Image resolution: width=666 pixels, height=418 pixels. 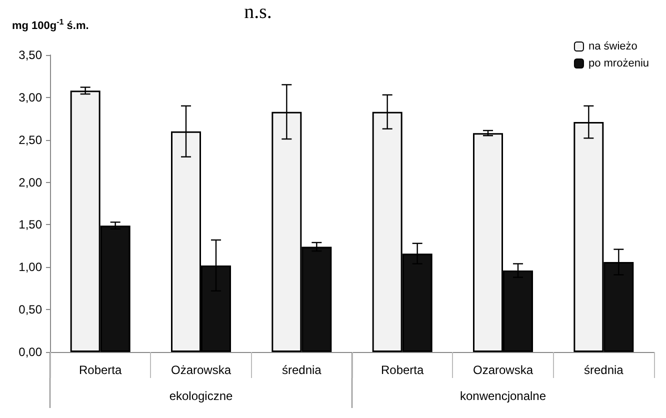 What do you see at coordinates (30, 225) in the screenshot?
I see `y-tick-label: 1,50` at bounding box center [30, 225].